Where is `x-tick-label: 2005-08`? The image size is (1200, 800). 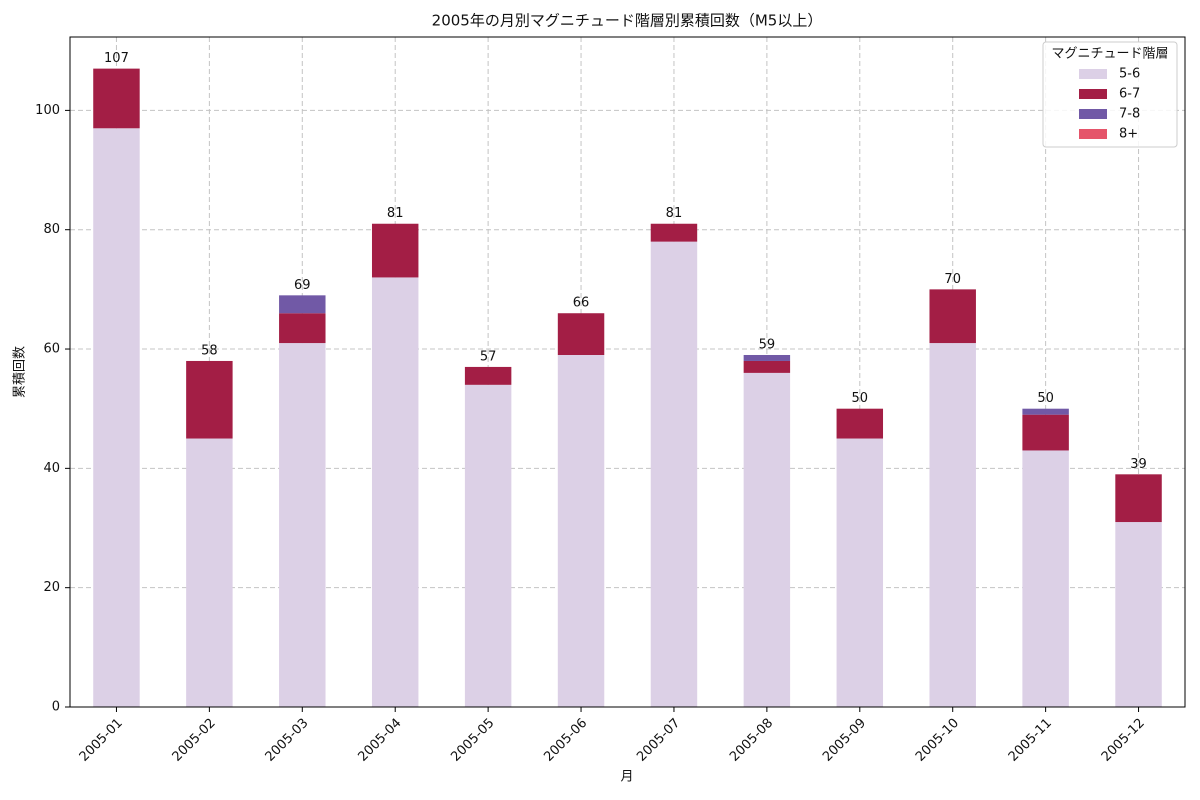 x-tick-label: 2005-08 is located at coordinates (751, 740).